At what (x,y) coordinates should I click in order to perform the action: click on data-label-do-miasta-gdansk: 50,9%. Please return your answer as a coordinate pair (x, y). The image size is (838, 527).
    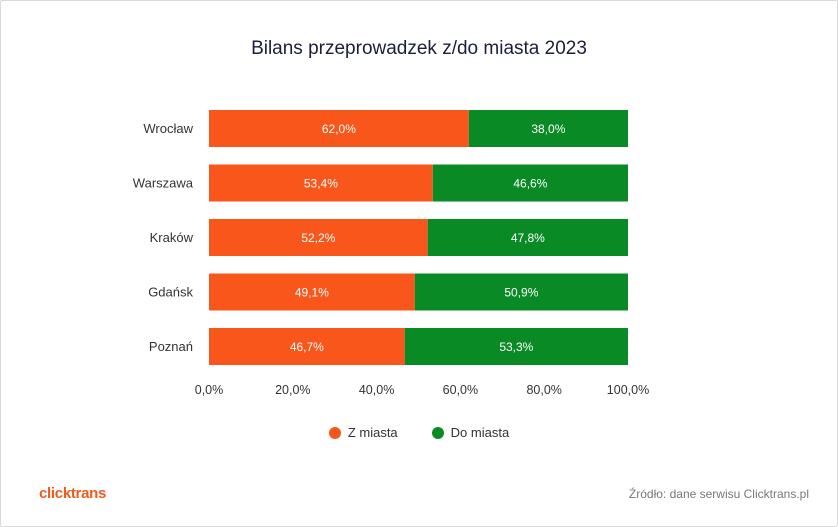
    Looking at the image, I should click on (521, 293).